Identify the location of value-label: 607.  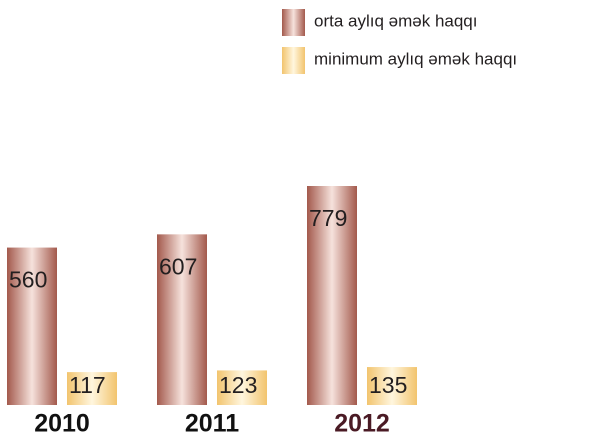
(178, 266).